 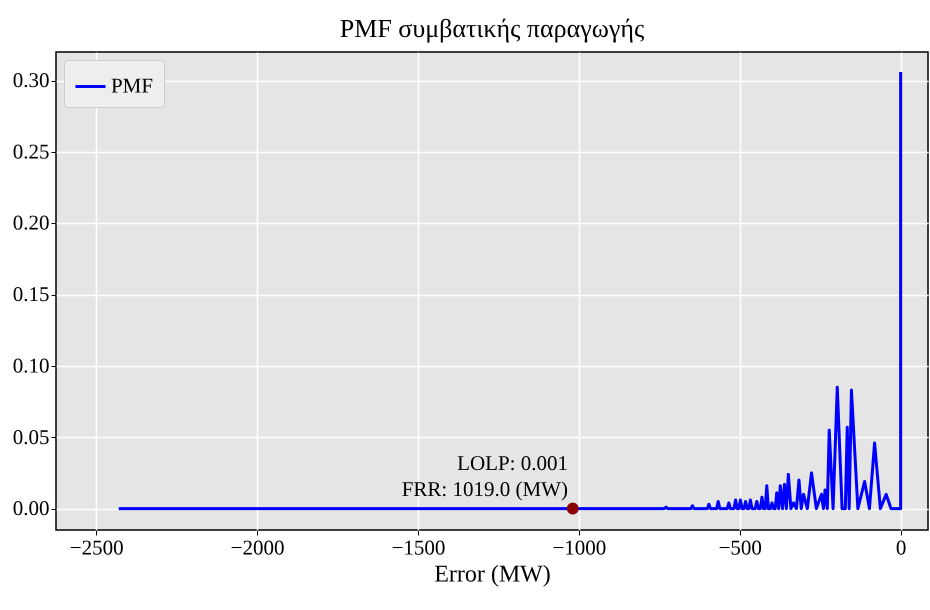 I want to click on y-tick-label: 0.20, so click(x=31, y=222).